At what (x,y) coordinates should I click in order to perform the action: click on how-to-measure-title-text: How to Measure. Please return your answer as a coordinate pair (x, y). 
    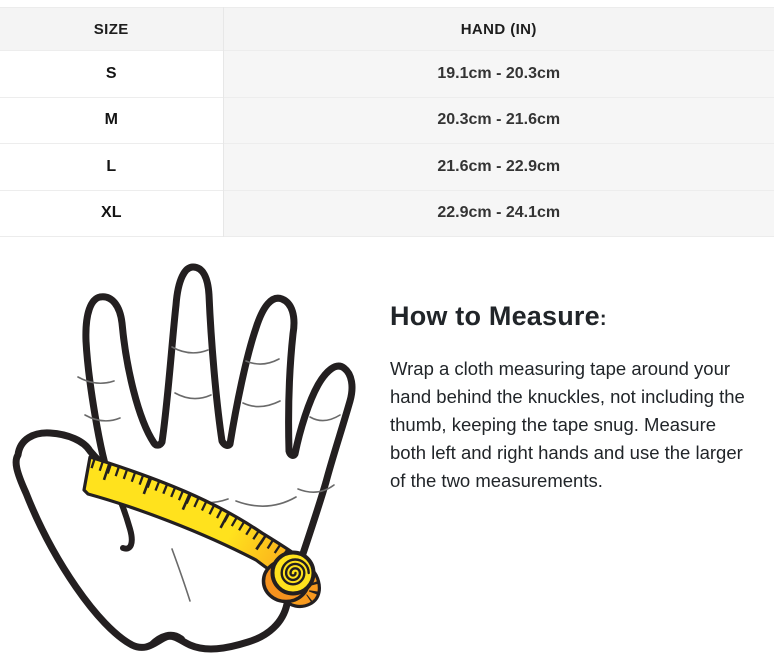
    Looking at the image, I should click on (495, 316).